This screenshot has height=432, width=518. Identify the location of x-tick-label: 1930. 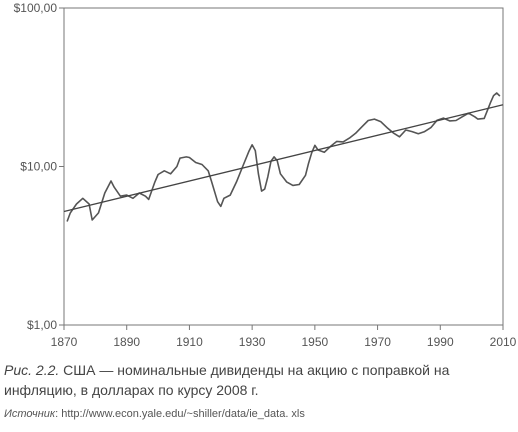
(252, 342).